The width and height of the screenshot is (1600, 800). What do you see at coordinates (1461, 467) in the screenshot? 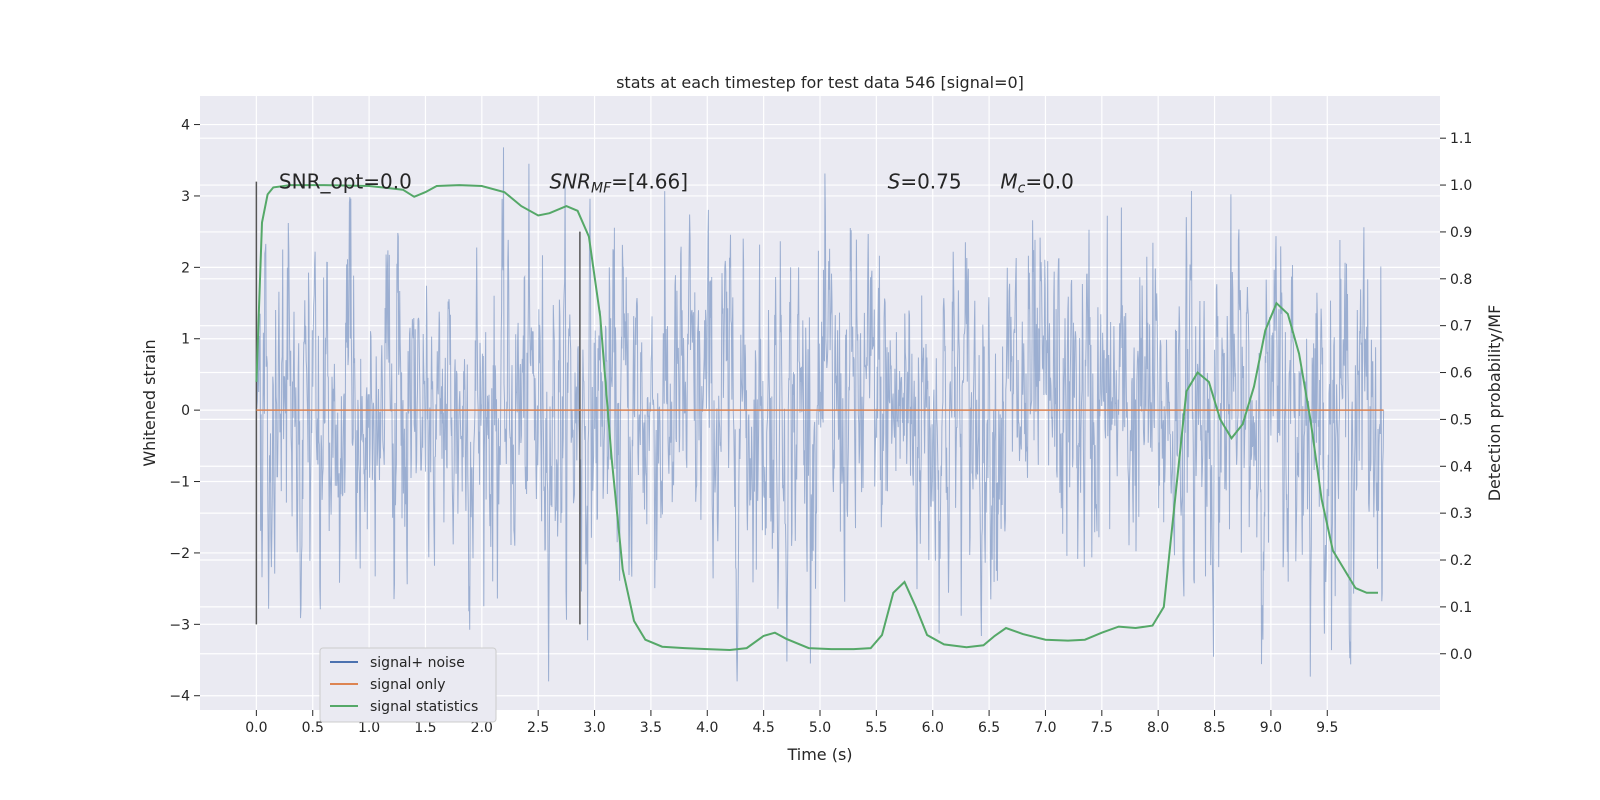
I see `y2-tick-label: 0.4` at bounding box center [1461, 467].